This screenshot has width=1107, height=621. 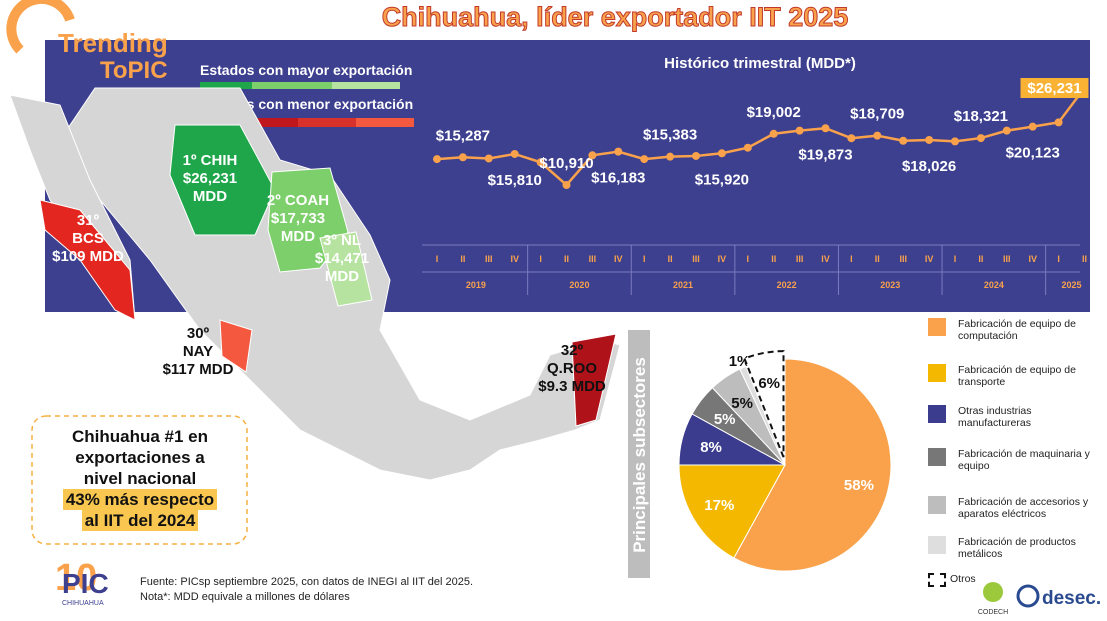 What do you see at coordinates (572, 350) in the screenshot?
I see `state-label: 32º` at bounding box center [572, 350].